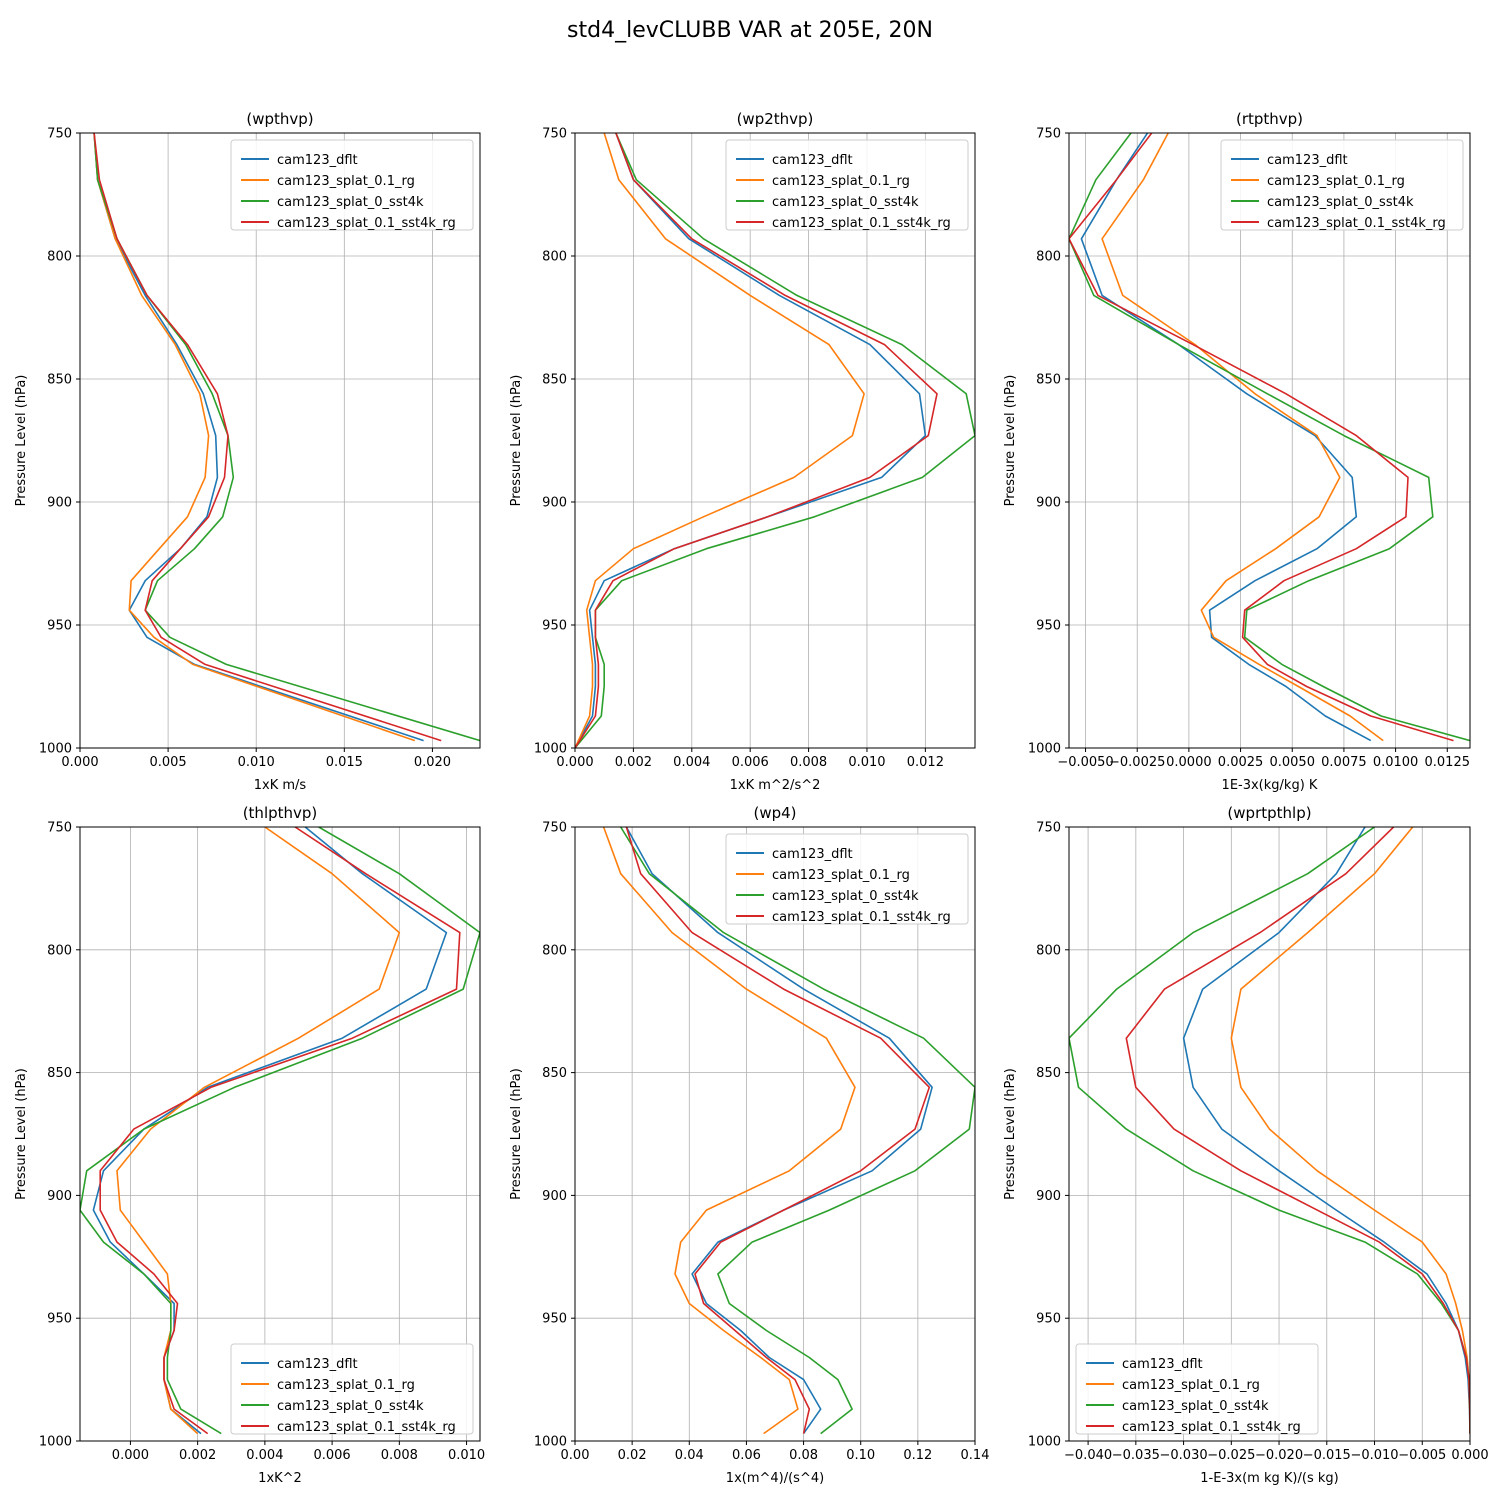 The width and height of the screenshot is (1500, 1500). I want to click on x-tick-label: 0.008, so click(808, 762).